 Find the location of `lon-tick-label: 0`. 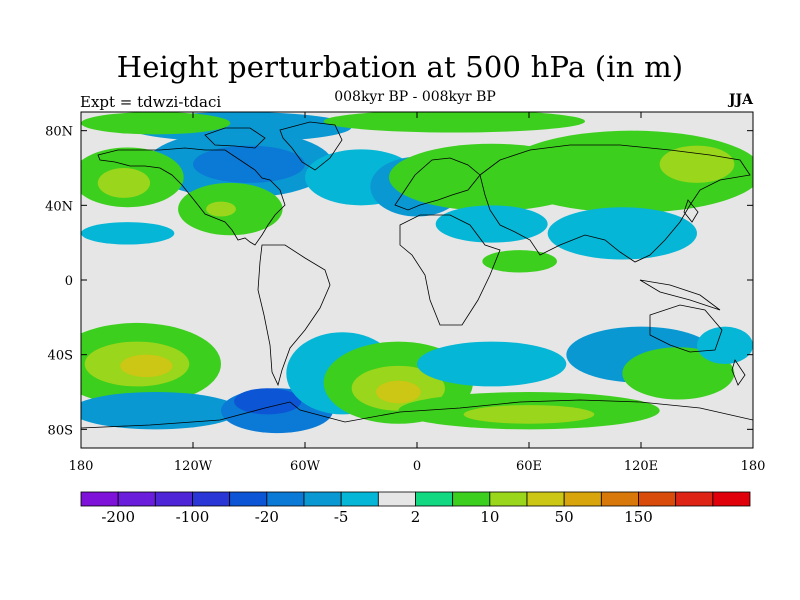

lon-tick-label: 0 is located at coordinates (417, 466).